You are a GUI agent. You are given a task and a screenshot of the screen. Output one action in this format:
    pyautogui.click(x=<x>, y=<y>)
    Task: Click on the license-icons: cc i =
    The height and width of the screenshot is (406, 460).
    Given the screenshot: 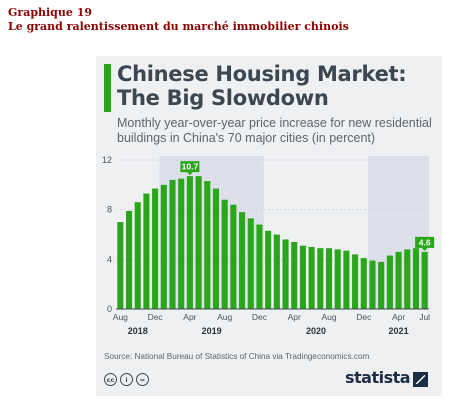 What is the action you would take?
    pyautogui.click(x=126, y=379)
    